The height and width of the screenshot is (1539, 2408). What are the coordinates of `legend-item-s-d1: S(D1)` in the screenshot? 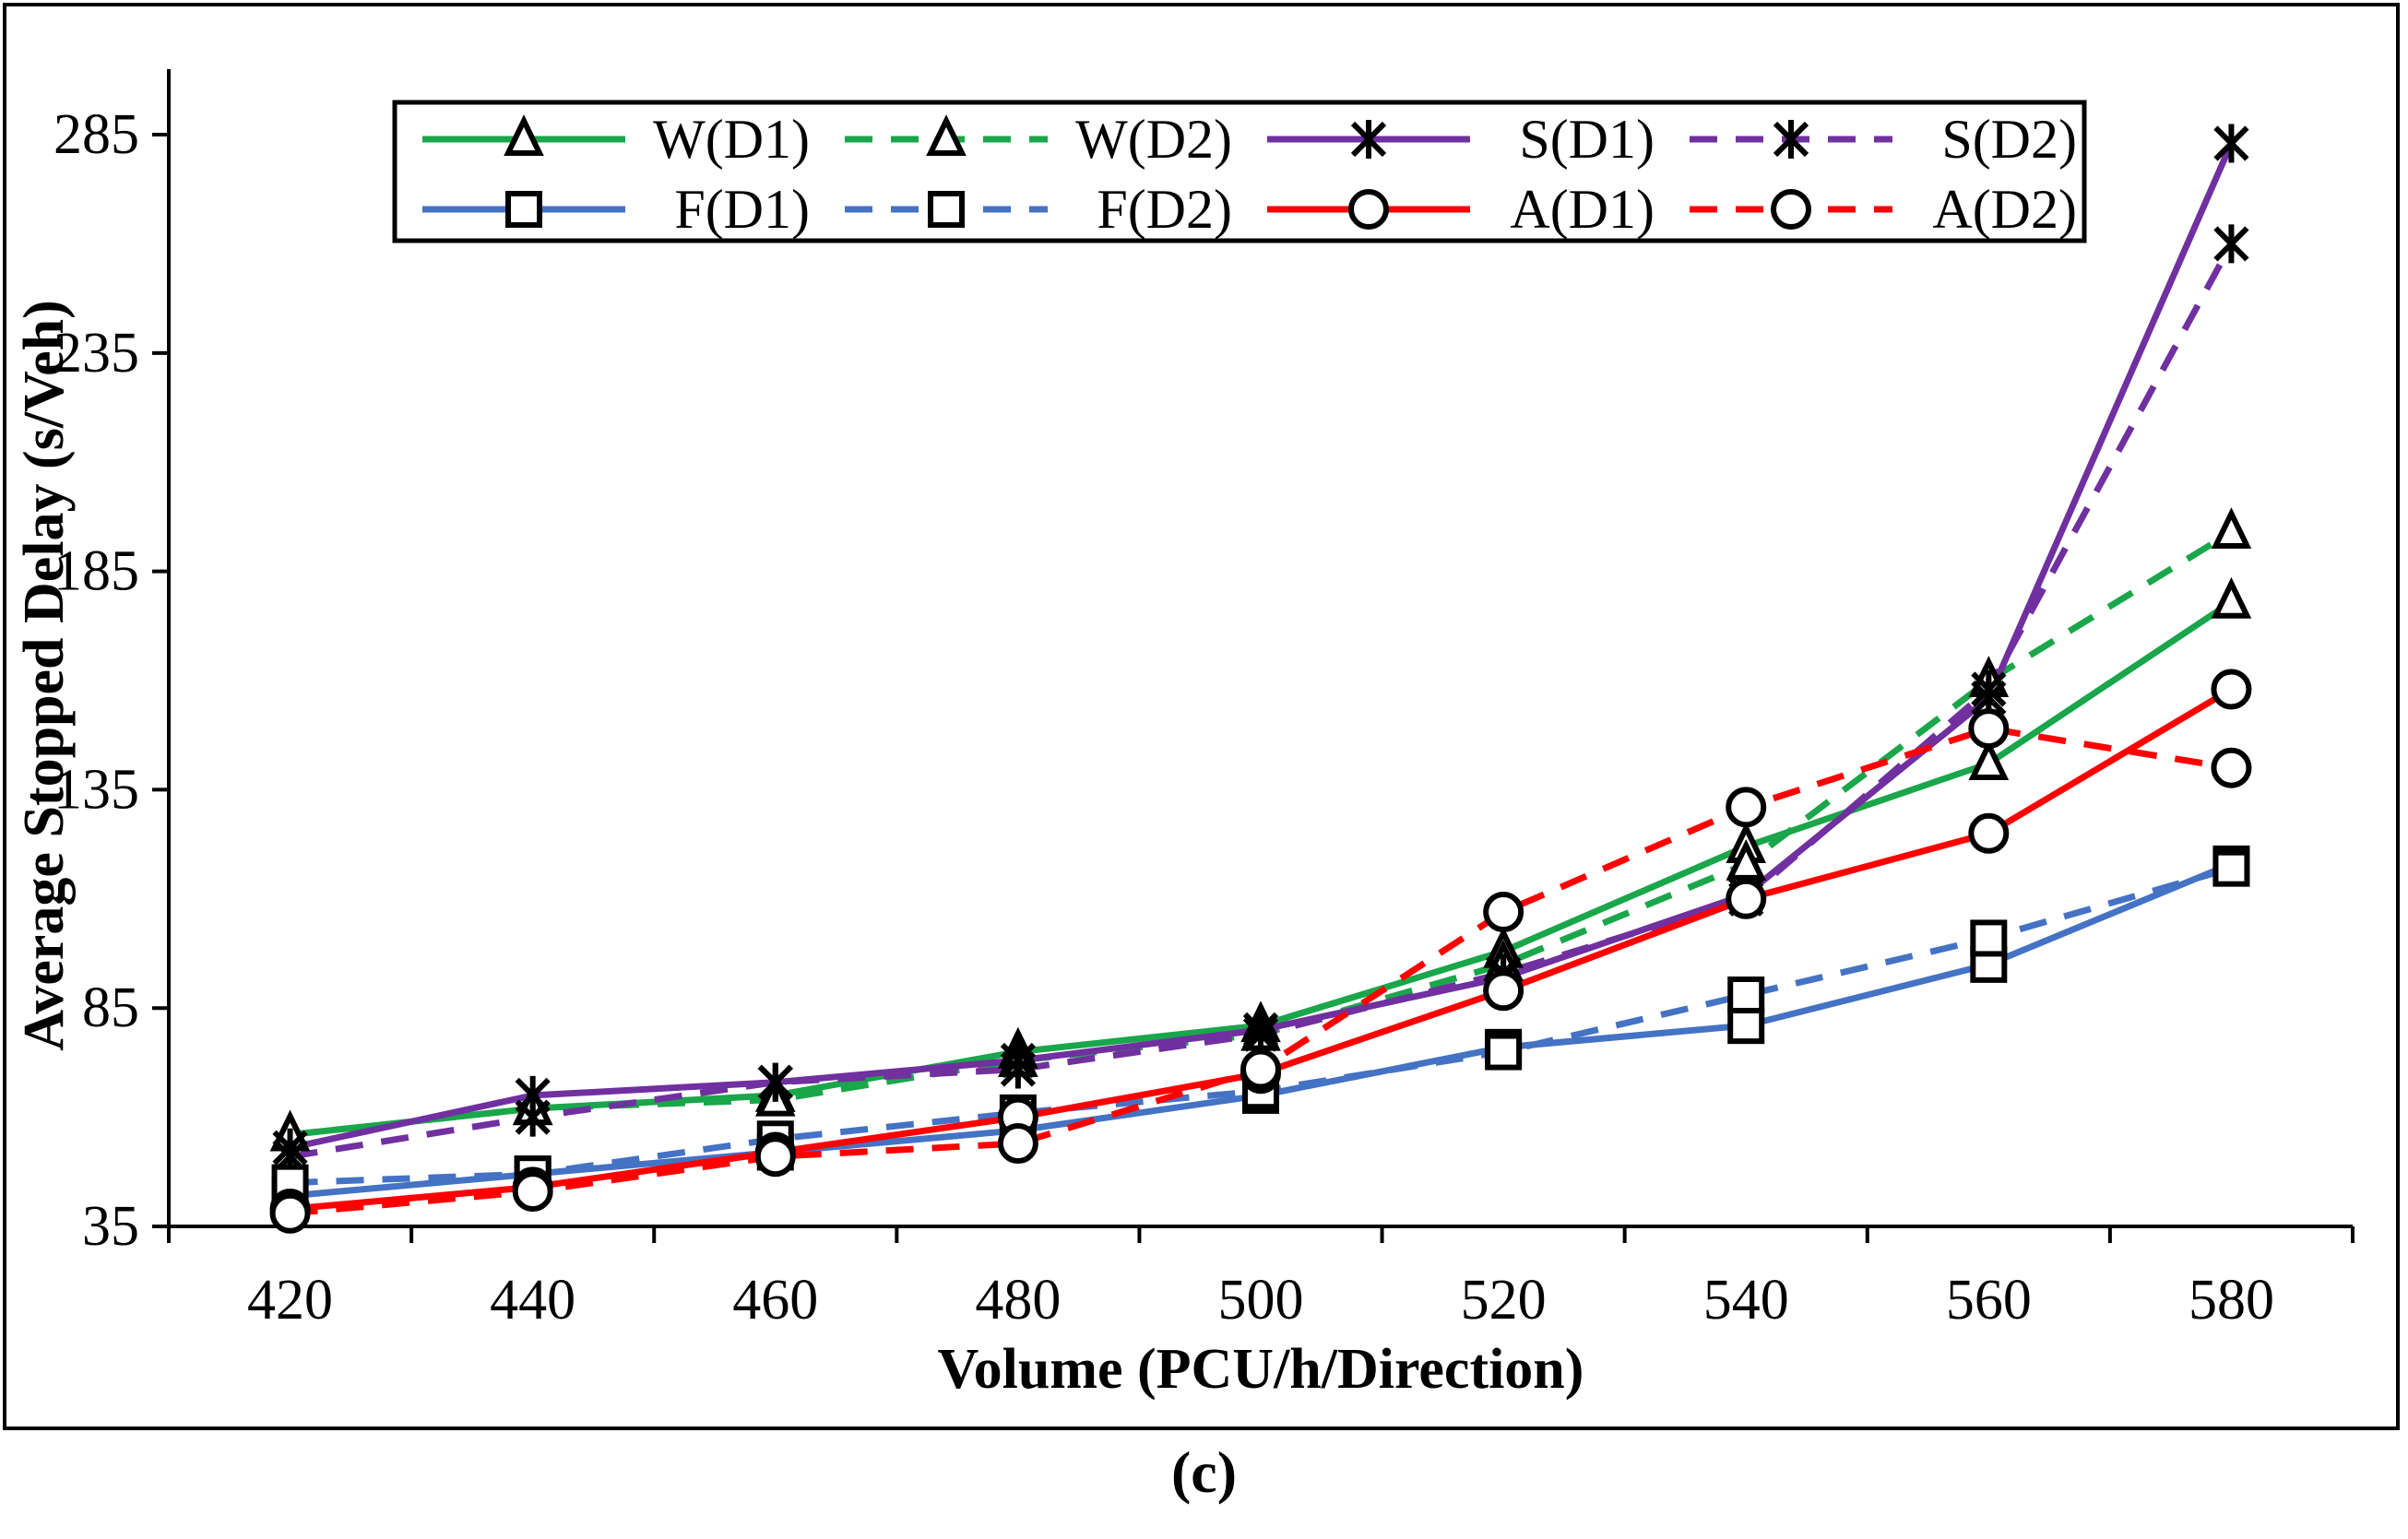 It's located at (1461, 140).